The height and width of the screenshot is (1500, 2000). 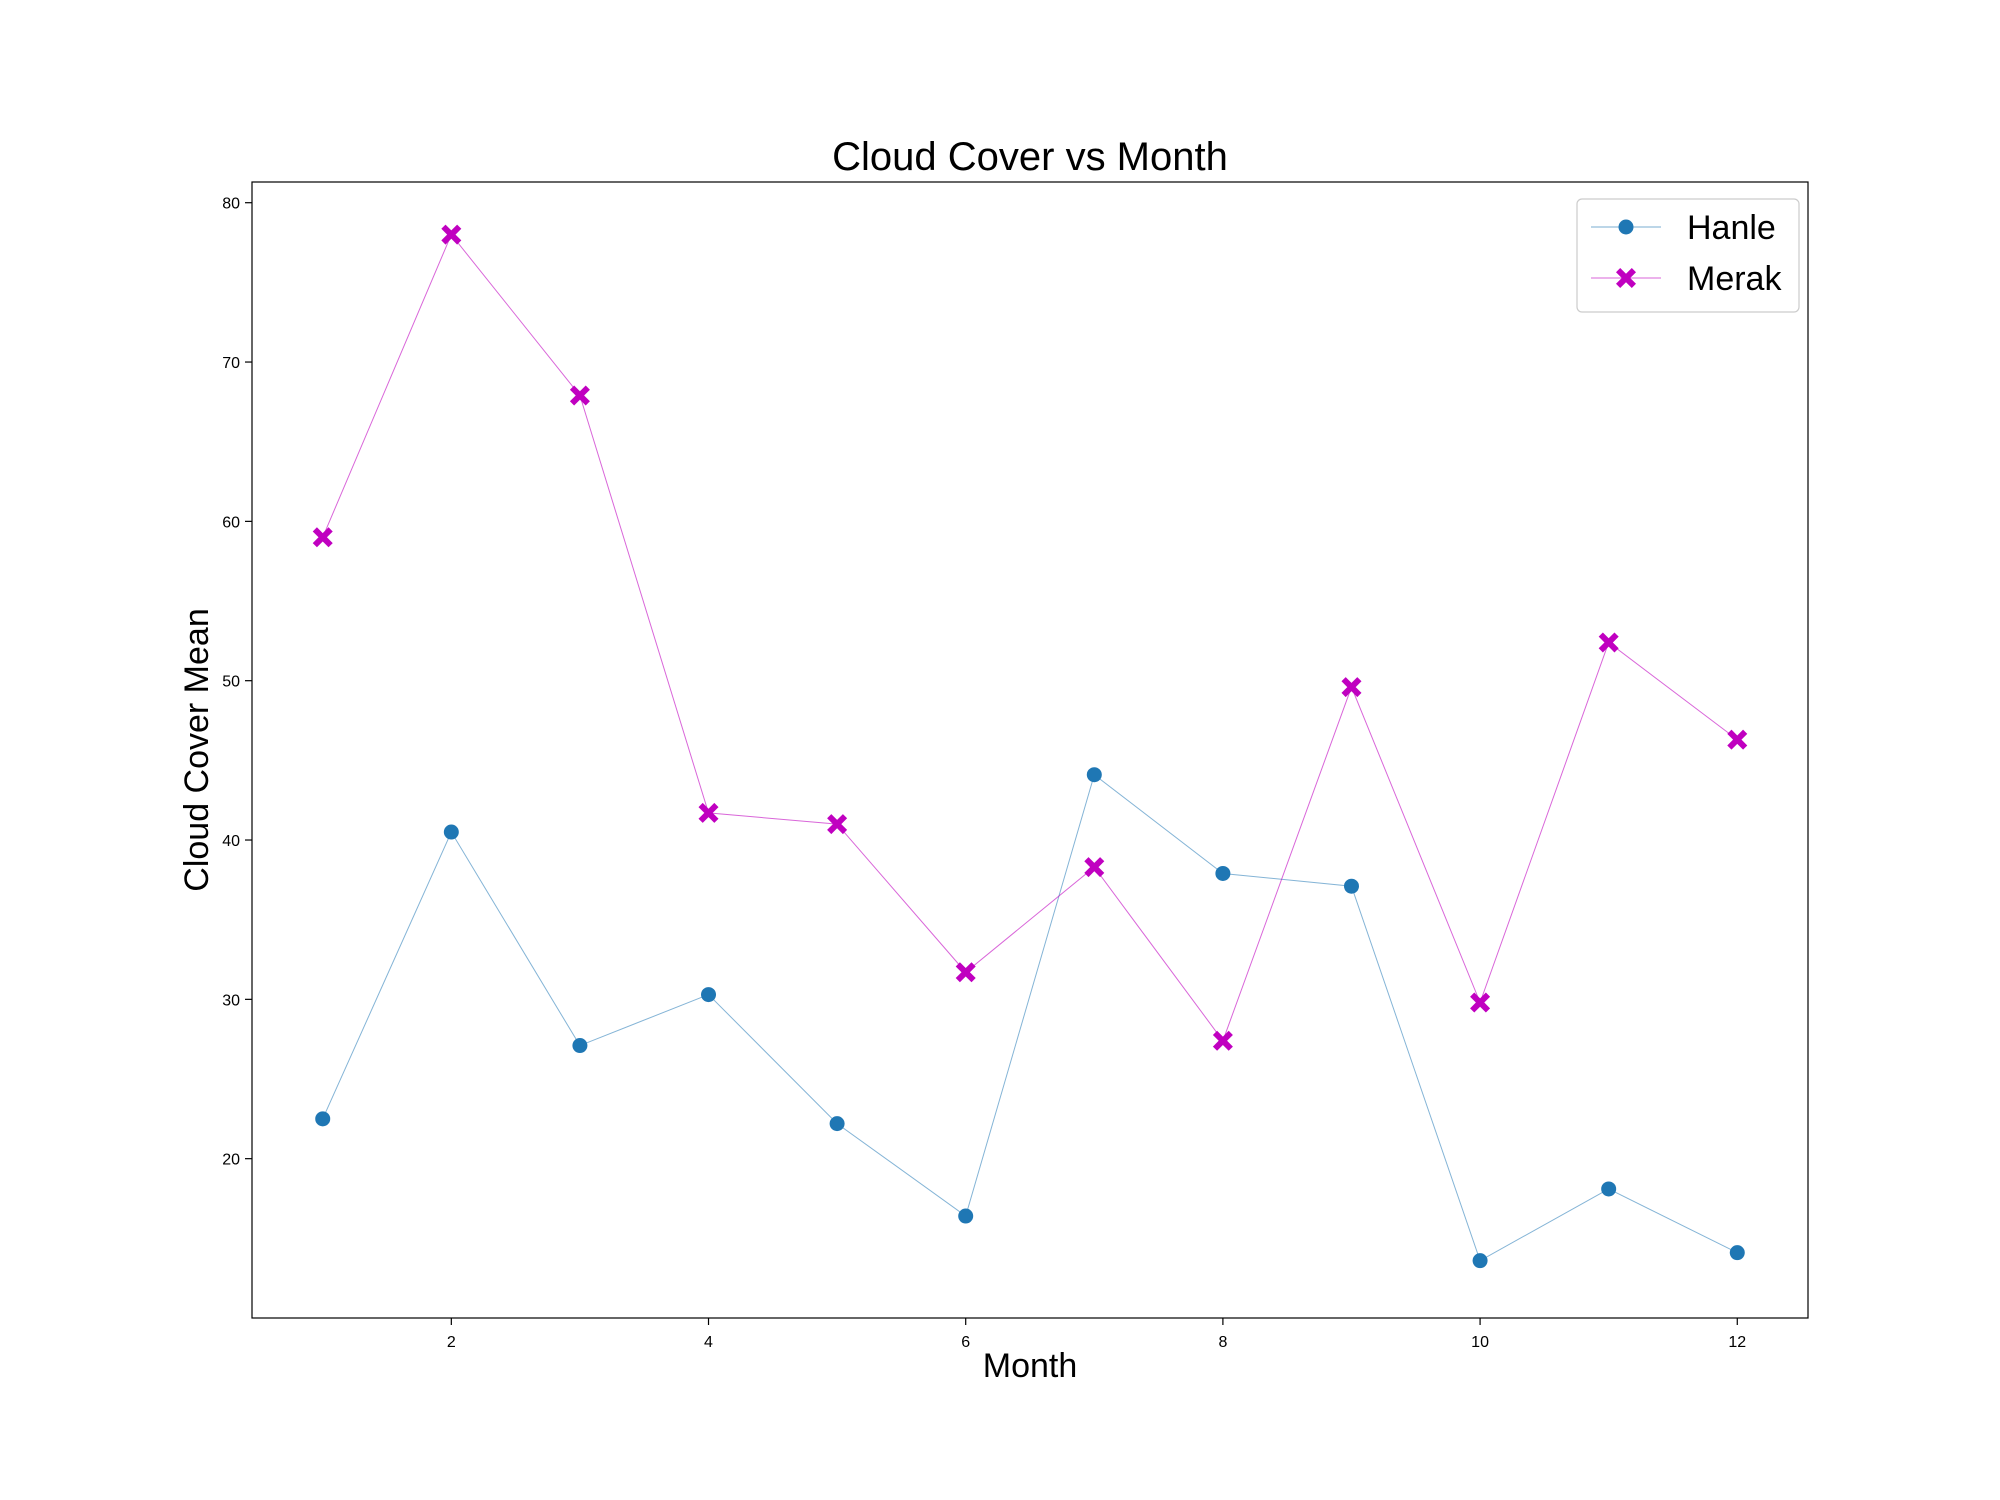 What do you see at coordinates (451, 1342) in the screenshot?
I see `x-tick-label: 2` at bounding box center [451, 1342].